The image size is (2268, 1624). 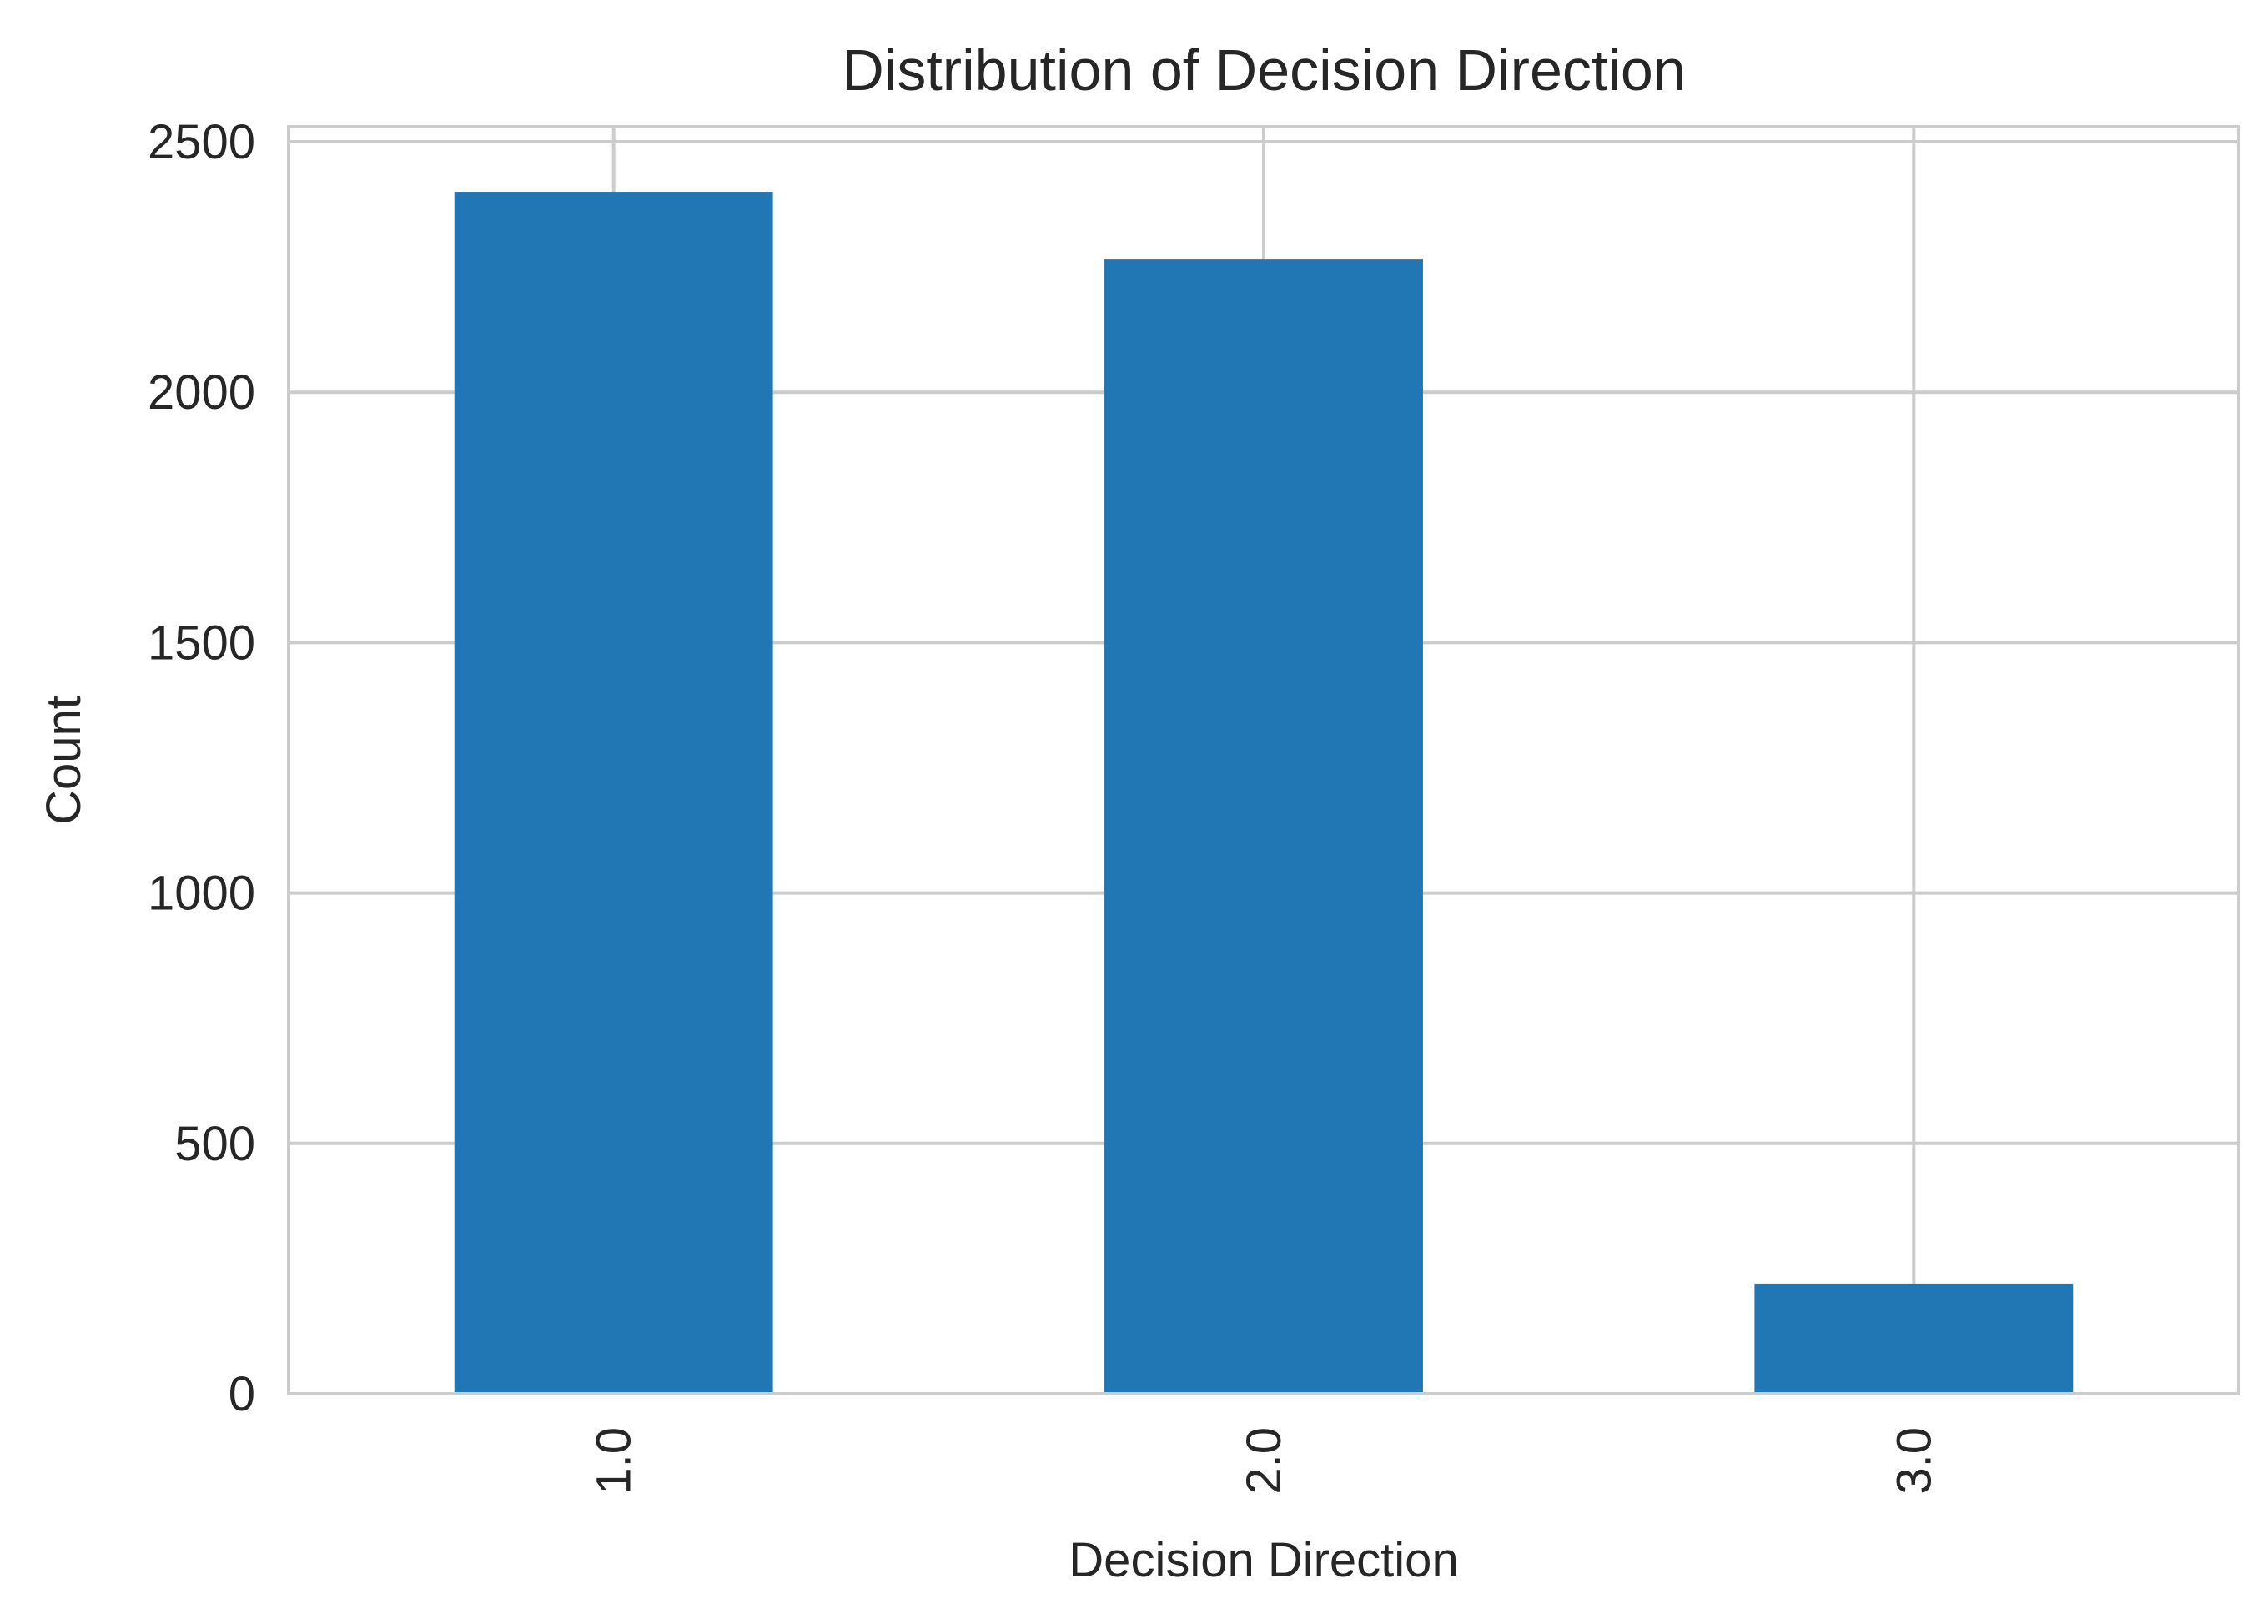 I want to click on x-tick-label: 2.0, so click(x=1264, y=1461).